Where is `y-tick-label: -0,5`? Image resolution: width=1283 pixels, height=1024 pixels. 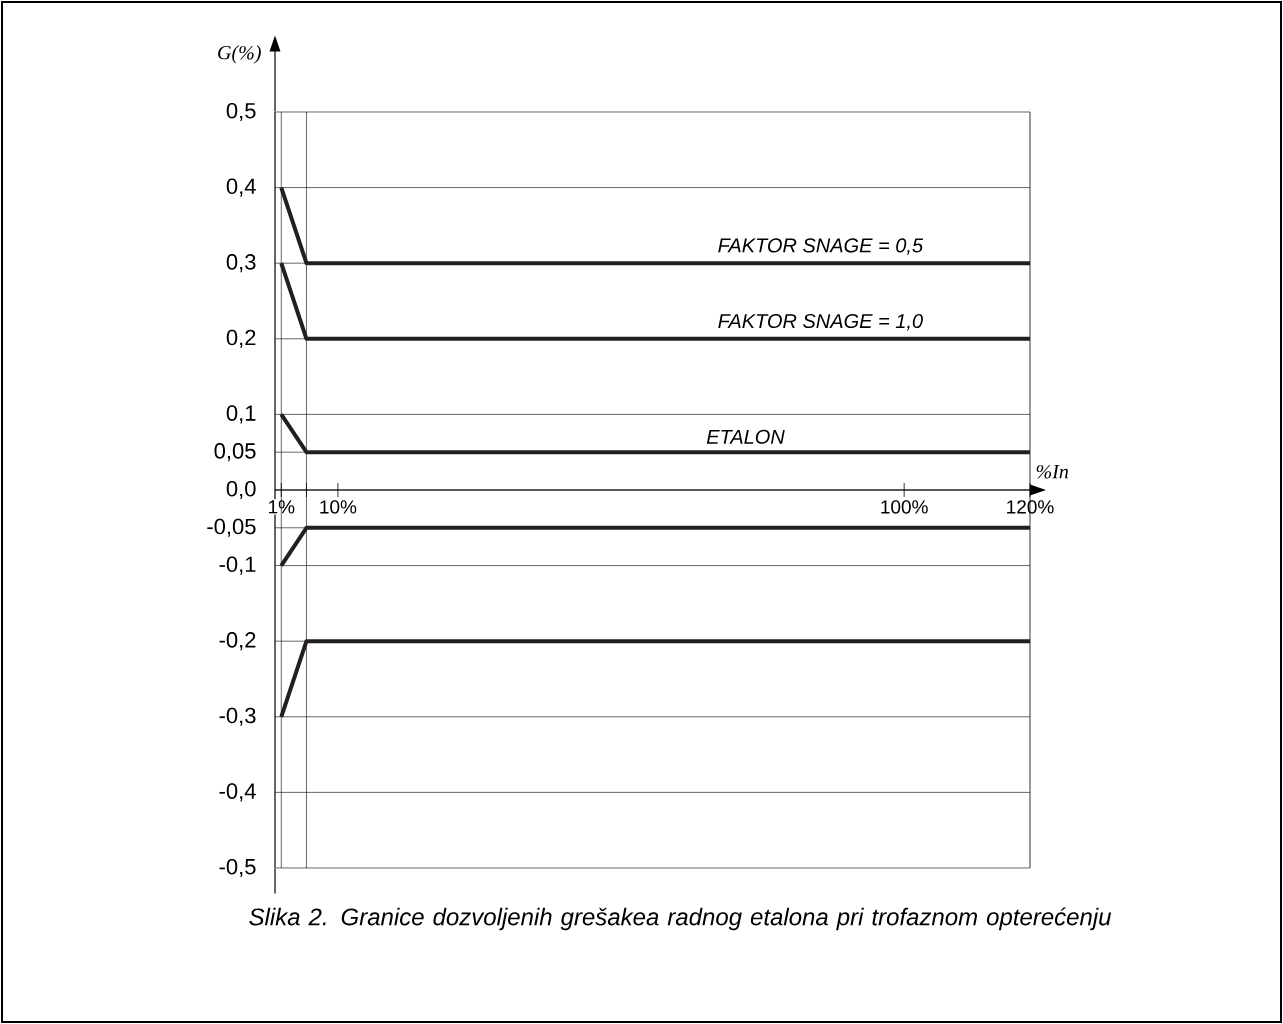
y-tick-label: -0,5 is located at coordinates (237, 868).